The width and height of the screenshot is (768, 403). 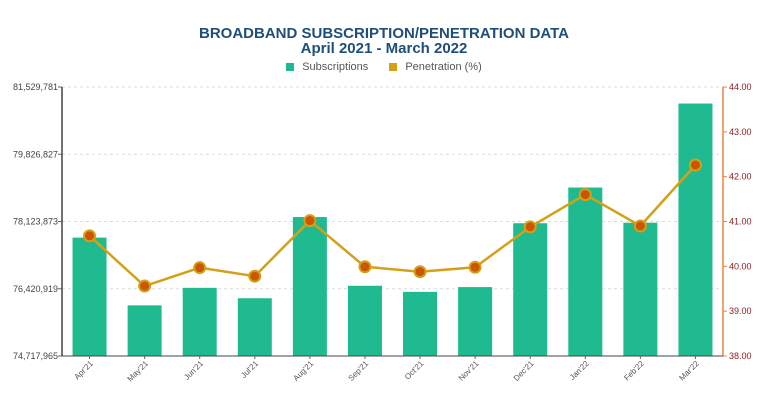 What do you see at coordinates (384, 48) in the screenshot?
I see `chart-subtitle: April 2021 - March 2022` at bounding box center [384, 48].